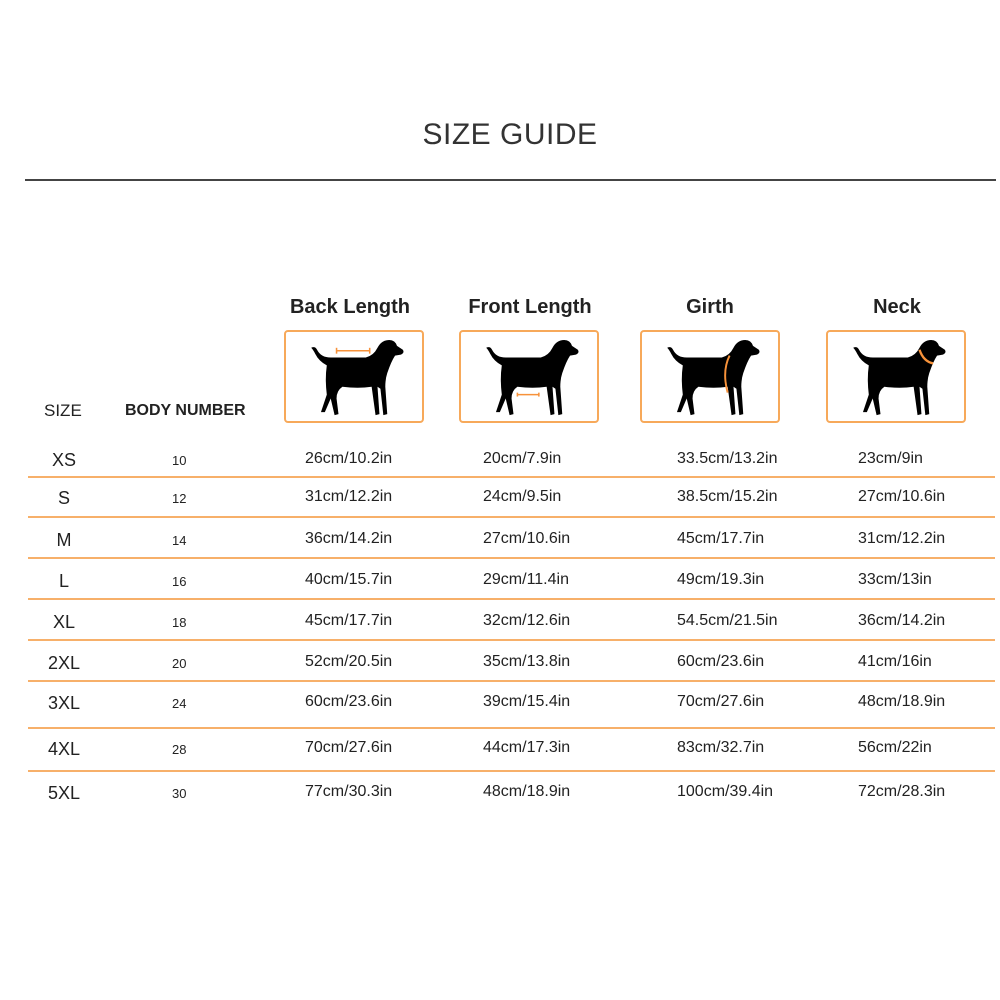  I want to click on front-length-cell: 24cm/9.5in, so click(522, 496).